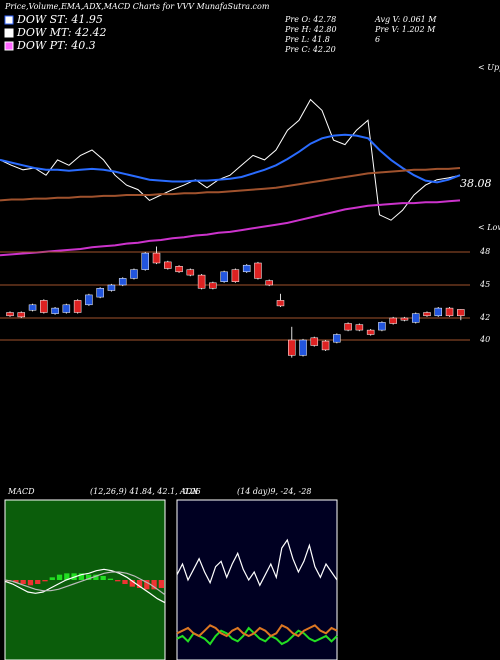 The width and height of the screenshot is (500, 660). Describe the element at coordinates (310, 29) in the screenshot. I see `stat: Pre H: 42.80` at that location.